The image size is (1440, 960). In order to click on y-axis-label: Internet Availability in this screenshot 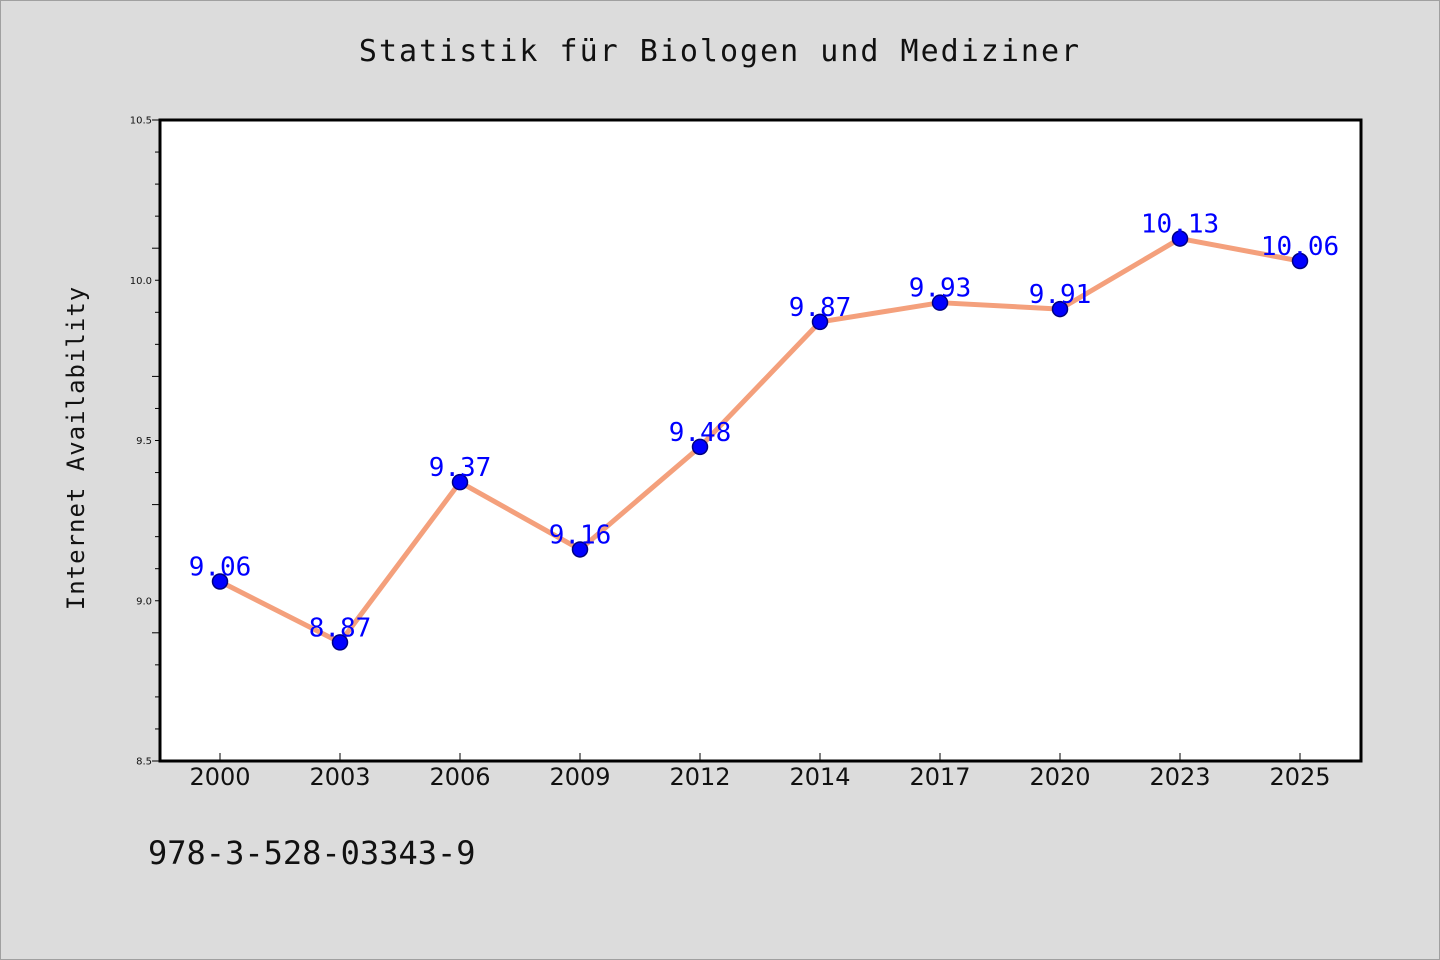, I will do `click(76, 448)`.